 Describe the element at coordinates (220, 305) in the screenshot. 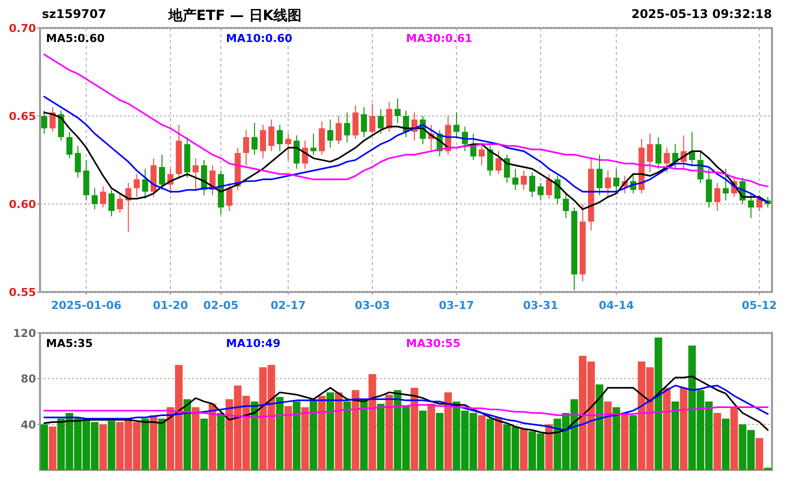

I see `x-tick-label: 02-05` at that location.